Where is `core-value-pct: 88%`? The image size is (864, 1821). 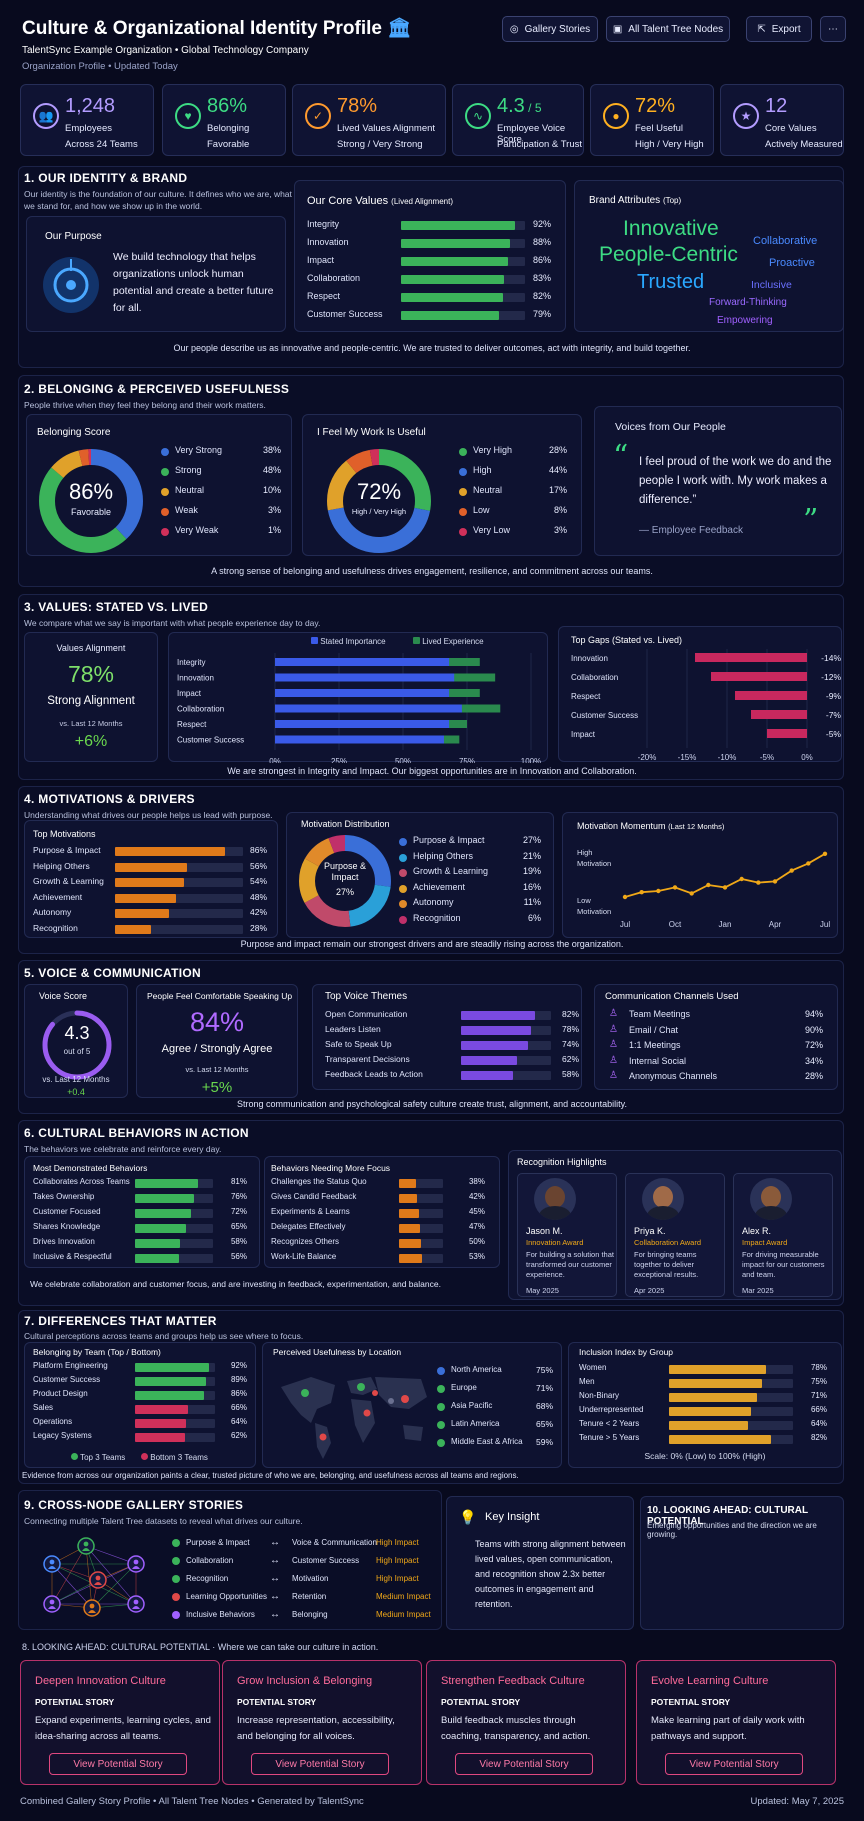 core-value-pct: 88% is located at coordinates (541, 242).